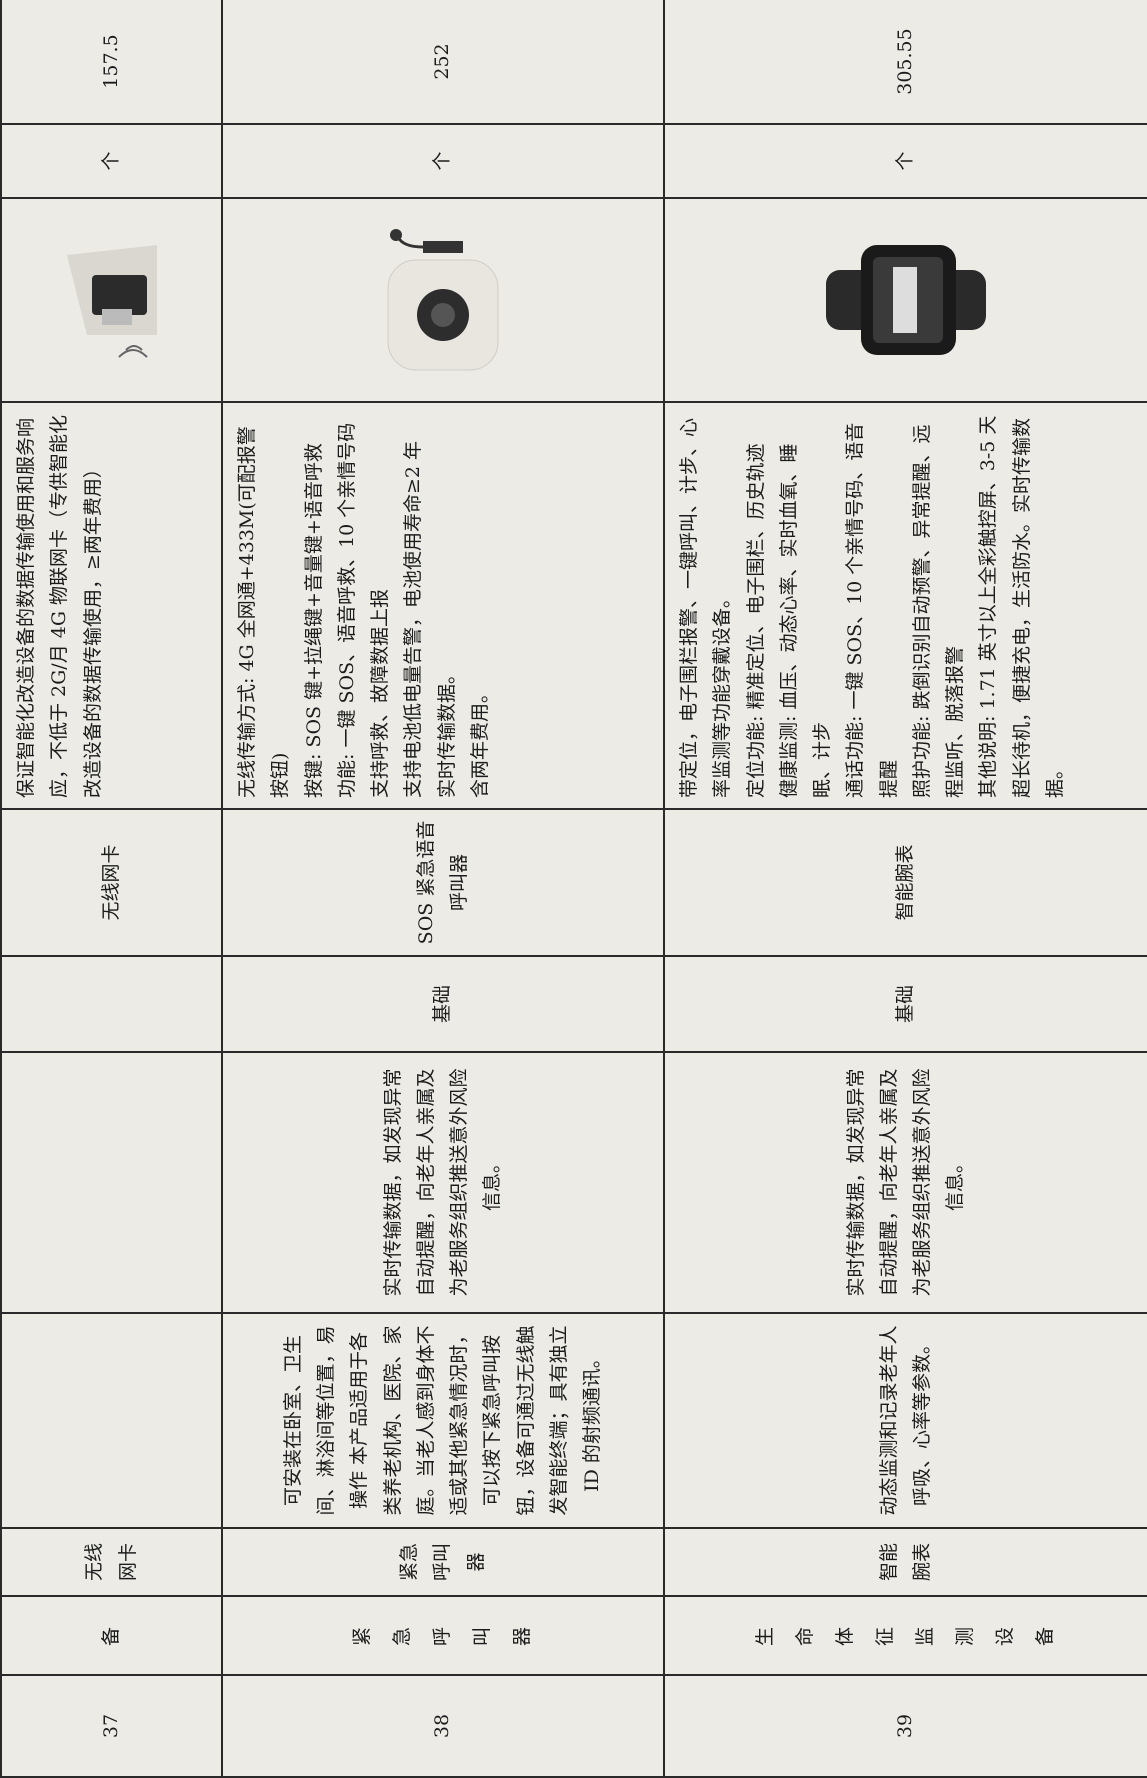  Describe the element at coordinates (111, 1420) in the screenshot. I see `description-cell` at that location.